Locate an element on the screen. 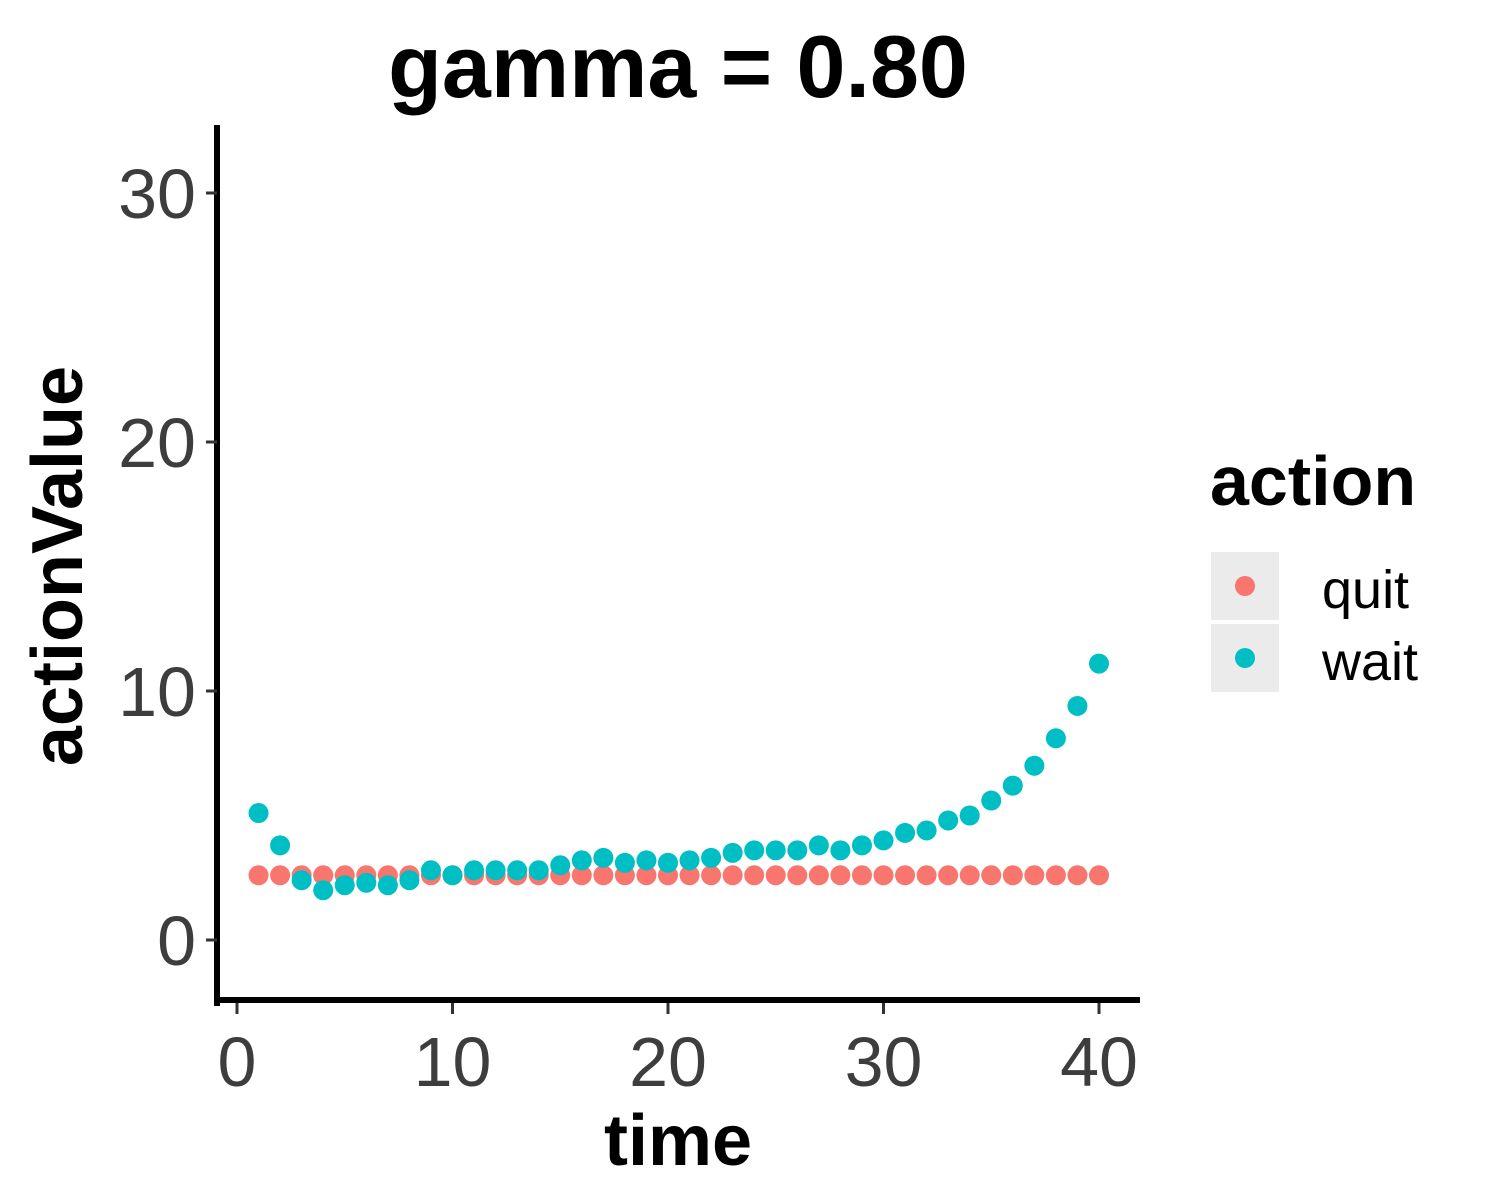 The height and width of the screenshot is (1200, 1500). x-tick-label: 40 is located at coordinates (1099, 1062).